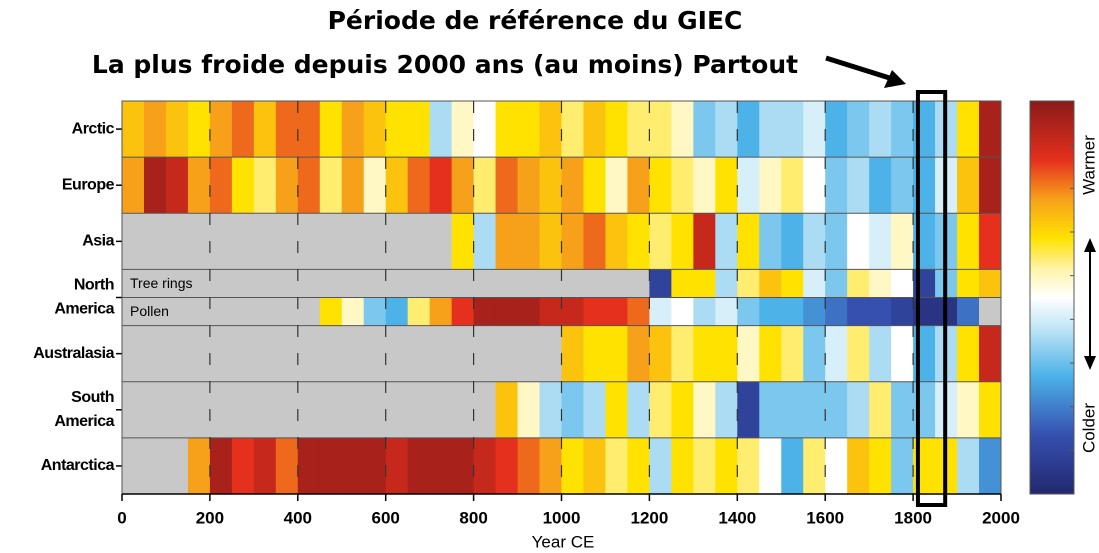 This screenshot has width=1099, height=553. What do you see at coordinates (93, 128) in the screenshot?
I see `row-label: Arctic` at bounding box center [93, 128].